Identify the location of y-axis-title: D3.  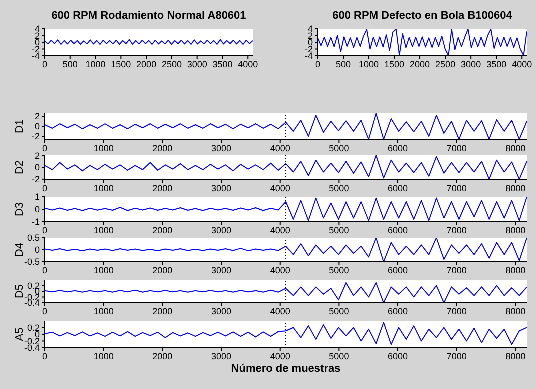
(20, 209).